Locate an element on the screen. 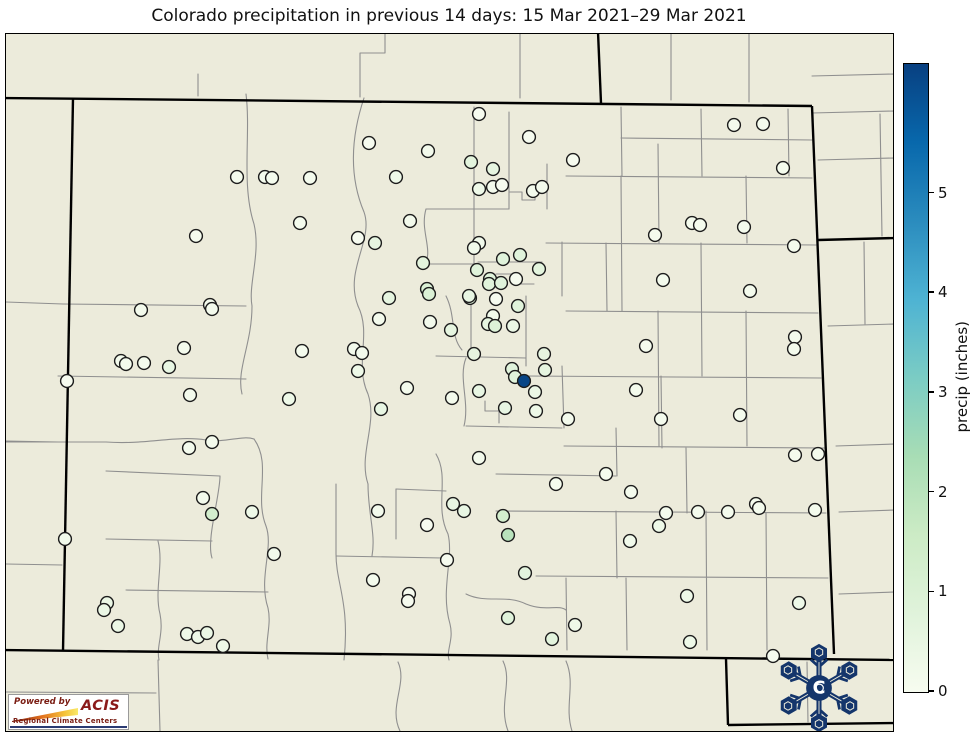 The image size is (971, 737). colorbar-tick-label: 5 is located at coordinates (943, 192).